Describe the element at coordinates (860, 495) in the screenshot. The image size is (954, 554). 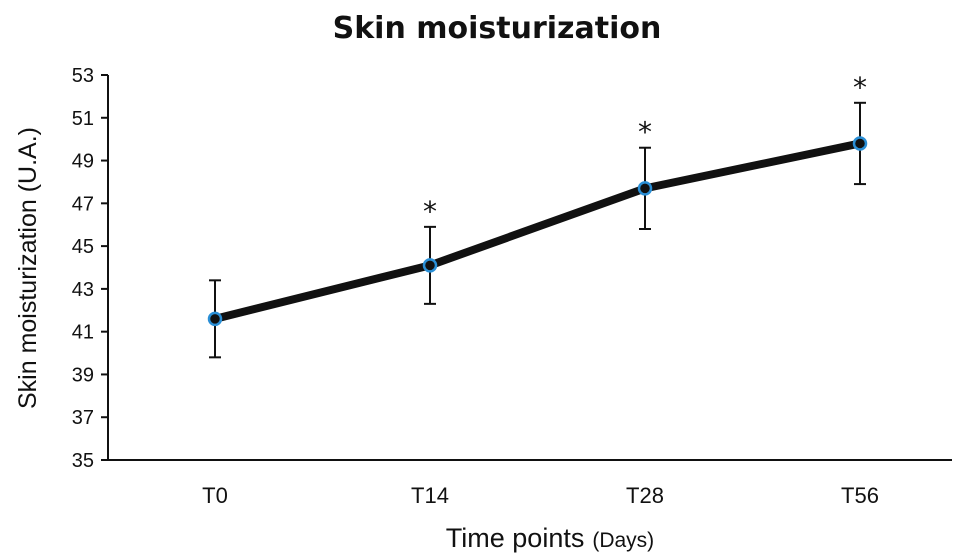
I see `x-tick-label: T56` at that location.